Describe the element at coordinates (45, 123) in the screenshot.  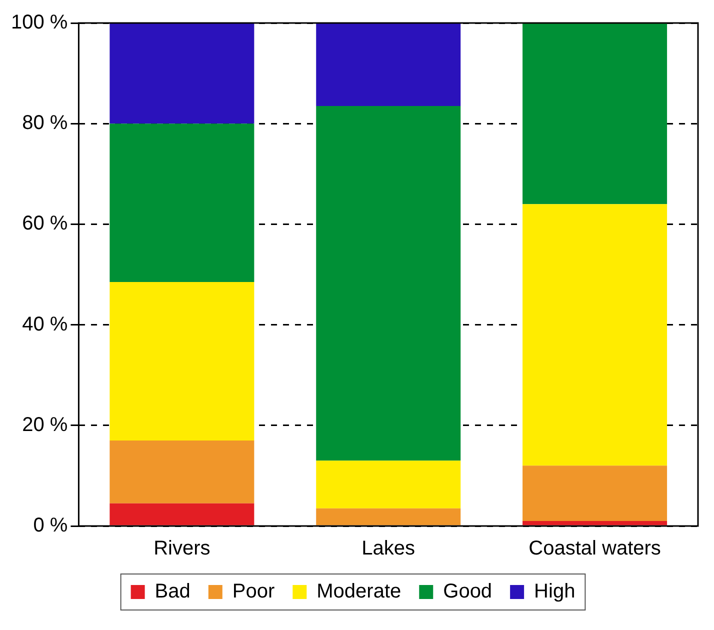
I see `y-tick-label: 80 %` at that location.